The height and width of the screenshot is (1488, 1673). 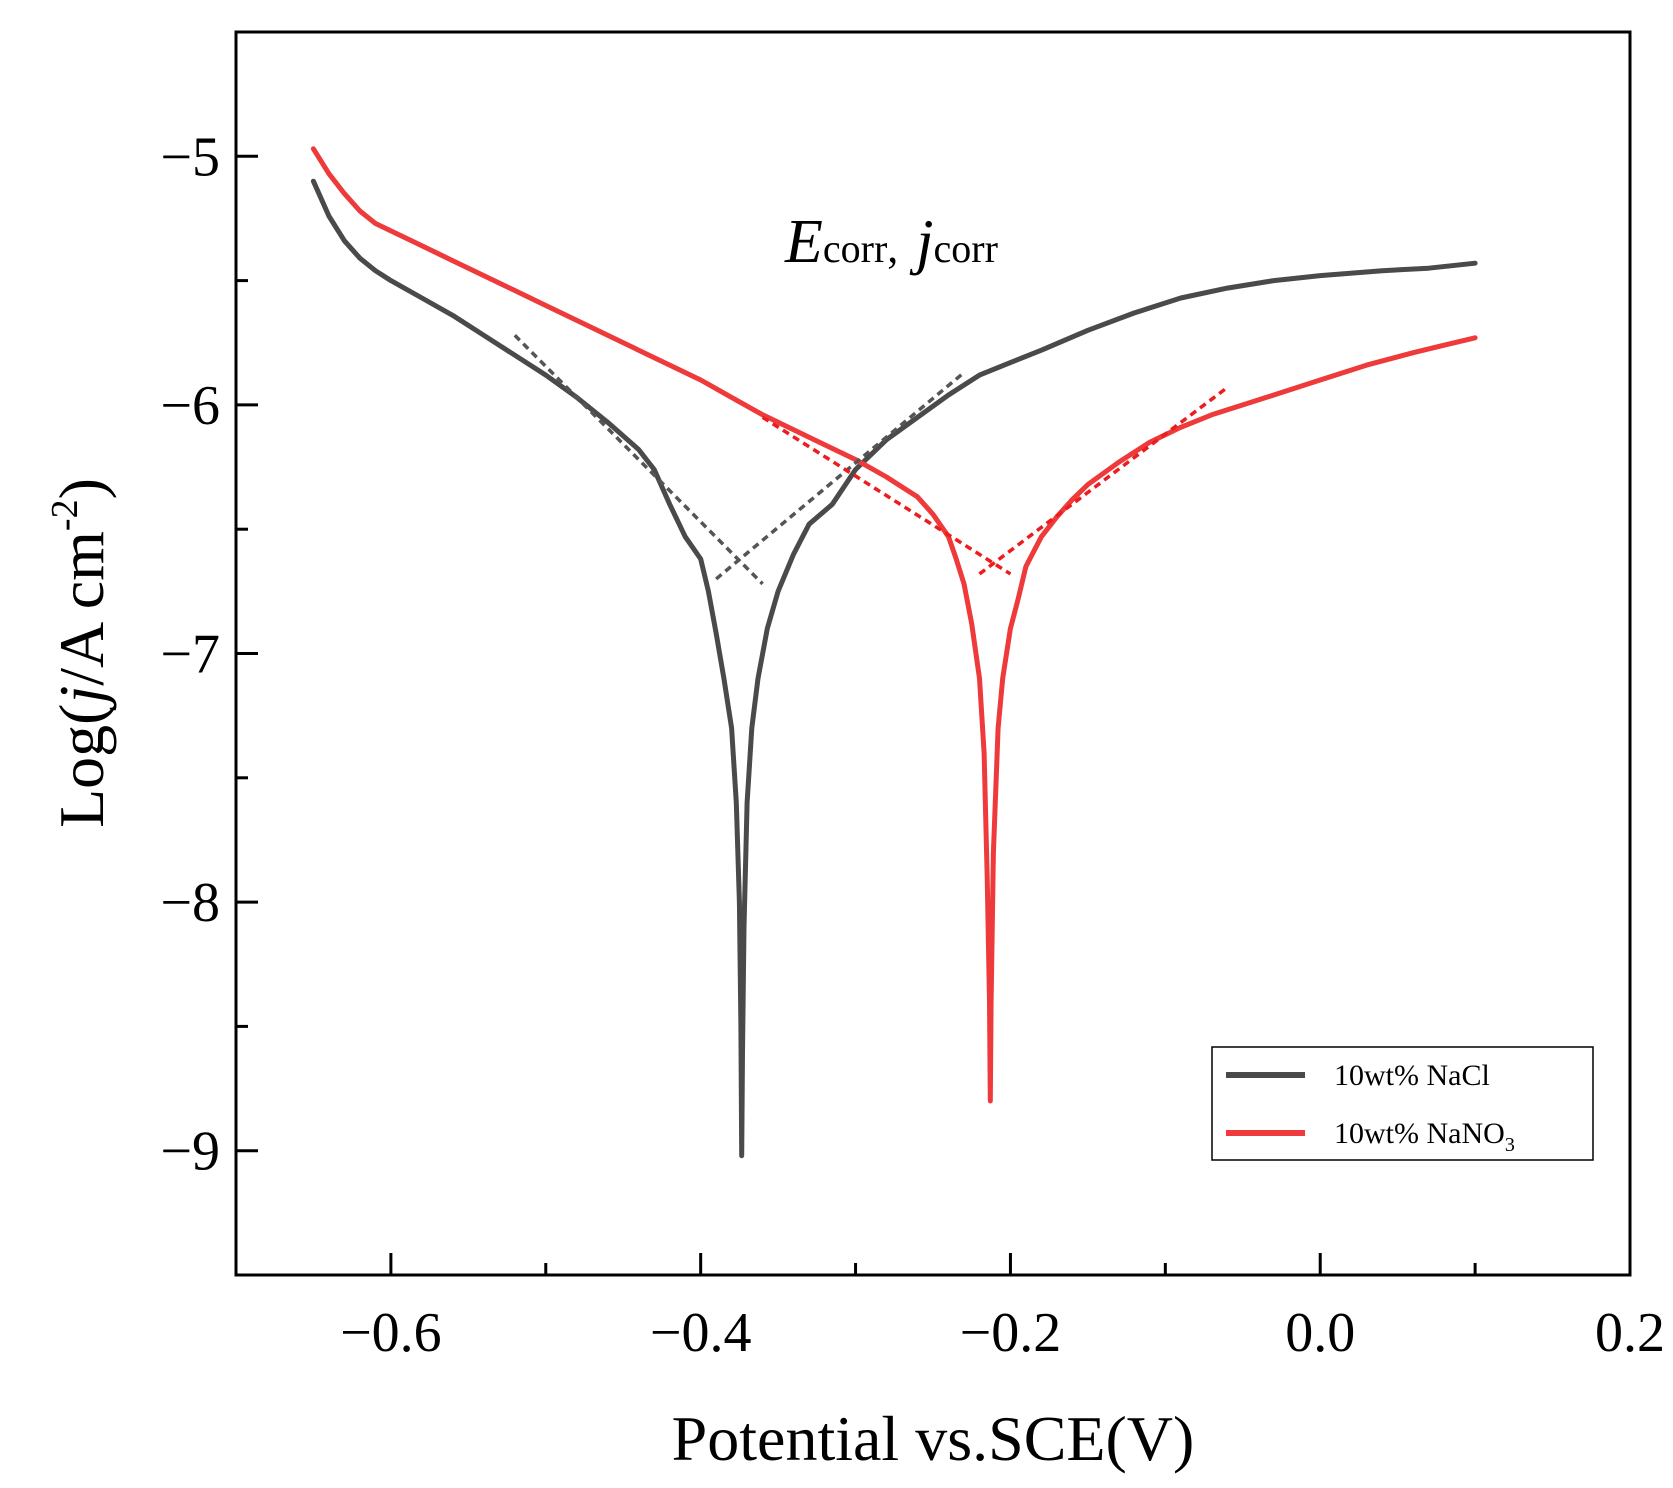 I want to click on y-axis-title-exponent: -2, so click(x=65, y=515).